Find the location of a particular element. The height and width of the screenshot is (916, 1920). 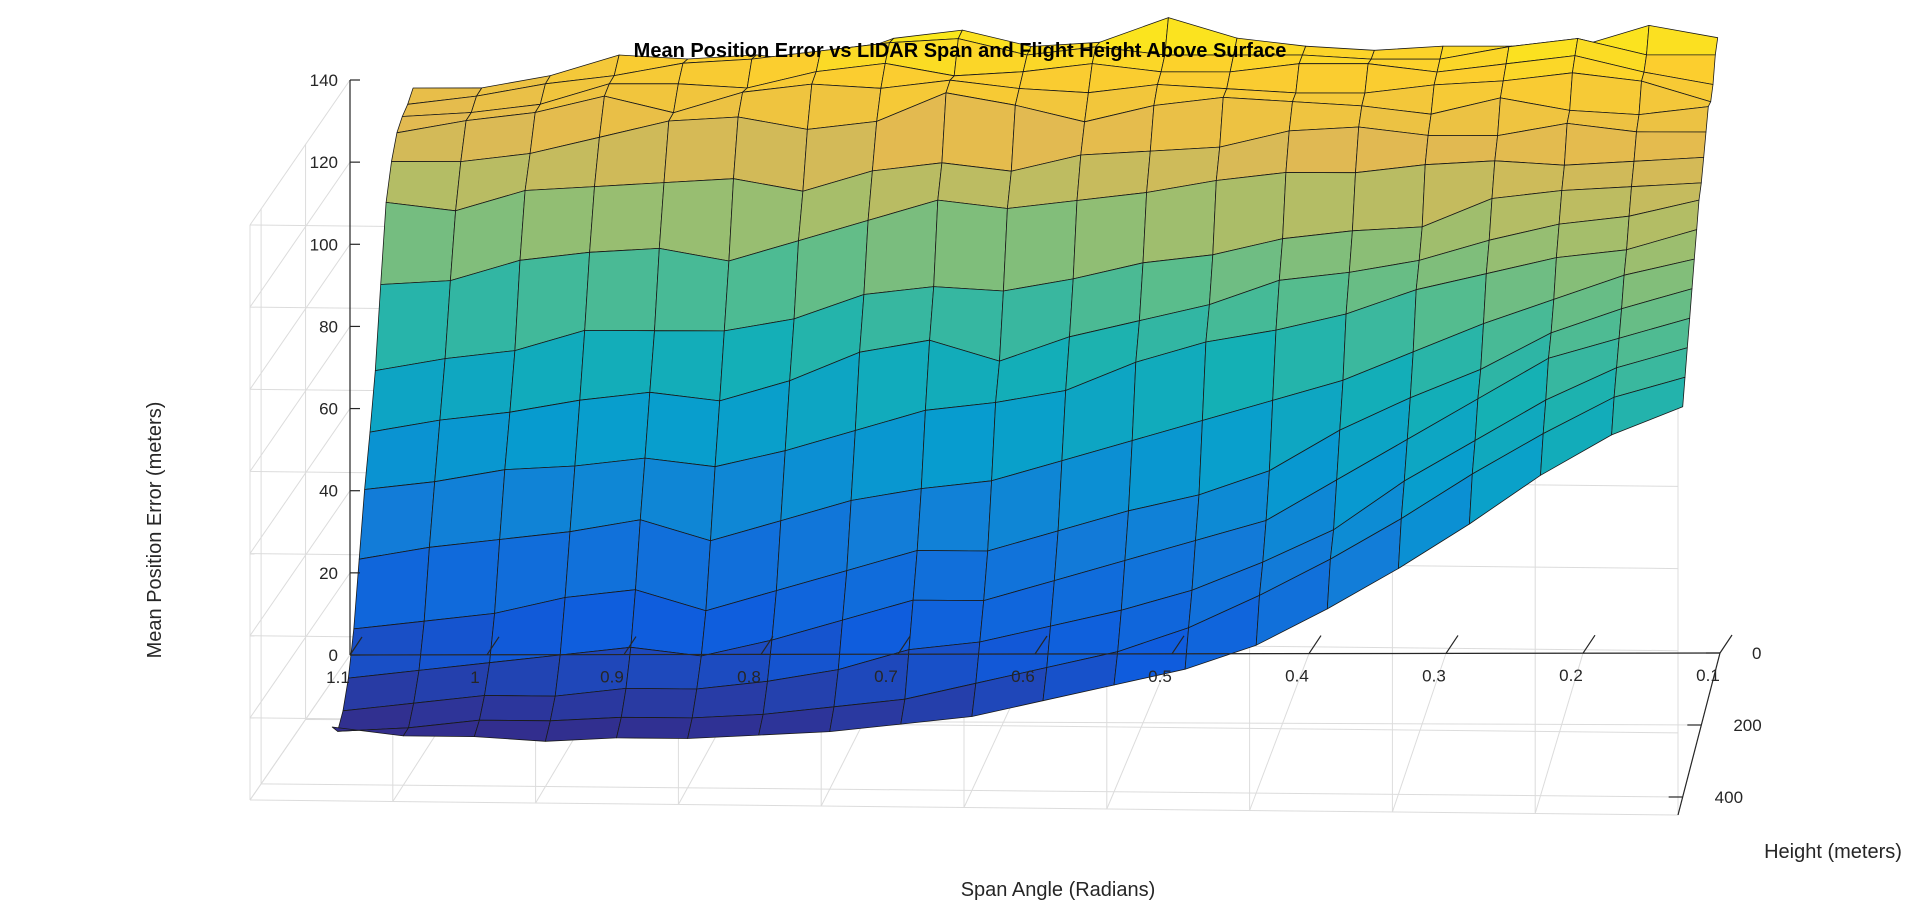

x-tick-label: 0.3 is located at coordinates (1434, 675).